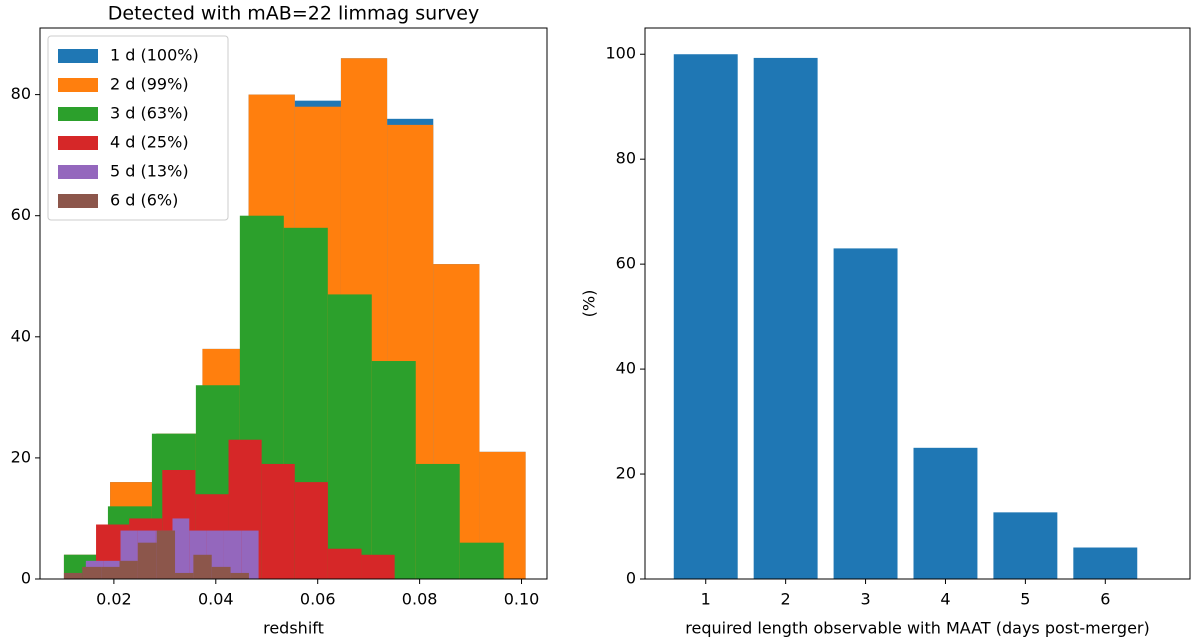 The image size is (1200, 642). I want to click on legend-label: 5 d (13%), so click(149, 171).